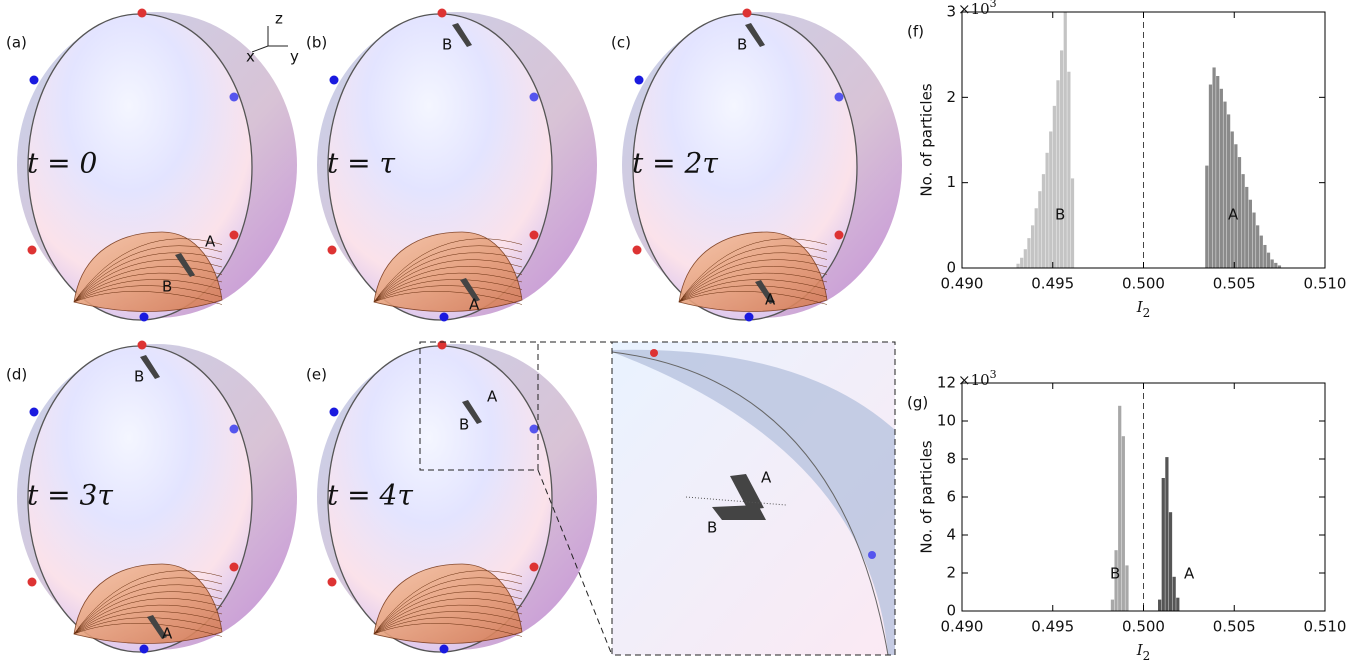 This screenshot has height=660, width=1370. I want to click on x-label-base: I, so click(1140, 650).